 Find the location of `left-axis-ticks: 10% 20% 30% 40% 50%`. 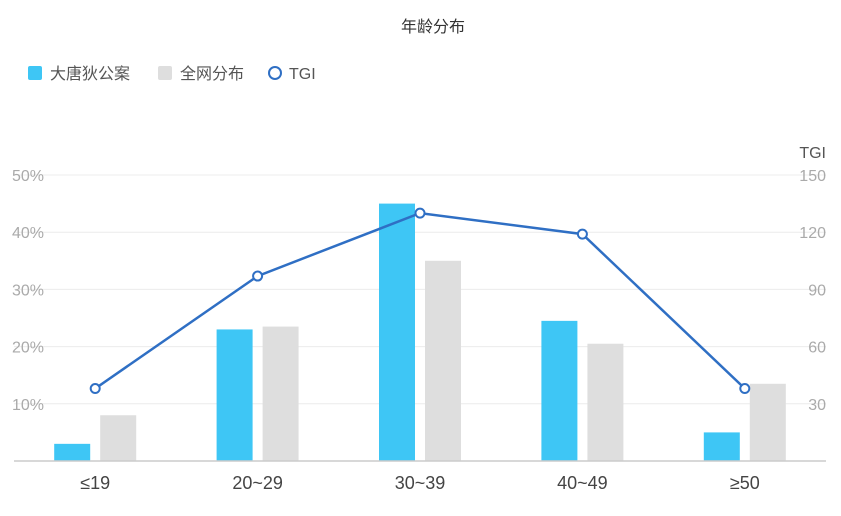

left-axis-ticks: 10% 20% 30% 40% 50% is located at coordinates (28, 291).